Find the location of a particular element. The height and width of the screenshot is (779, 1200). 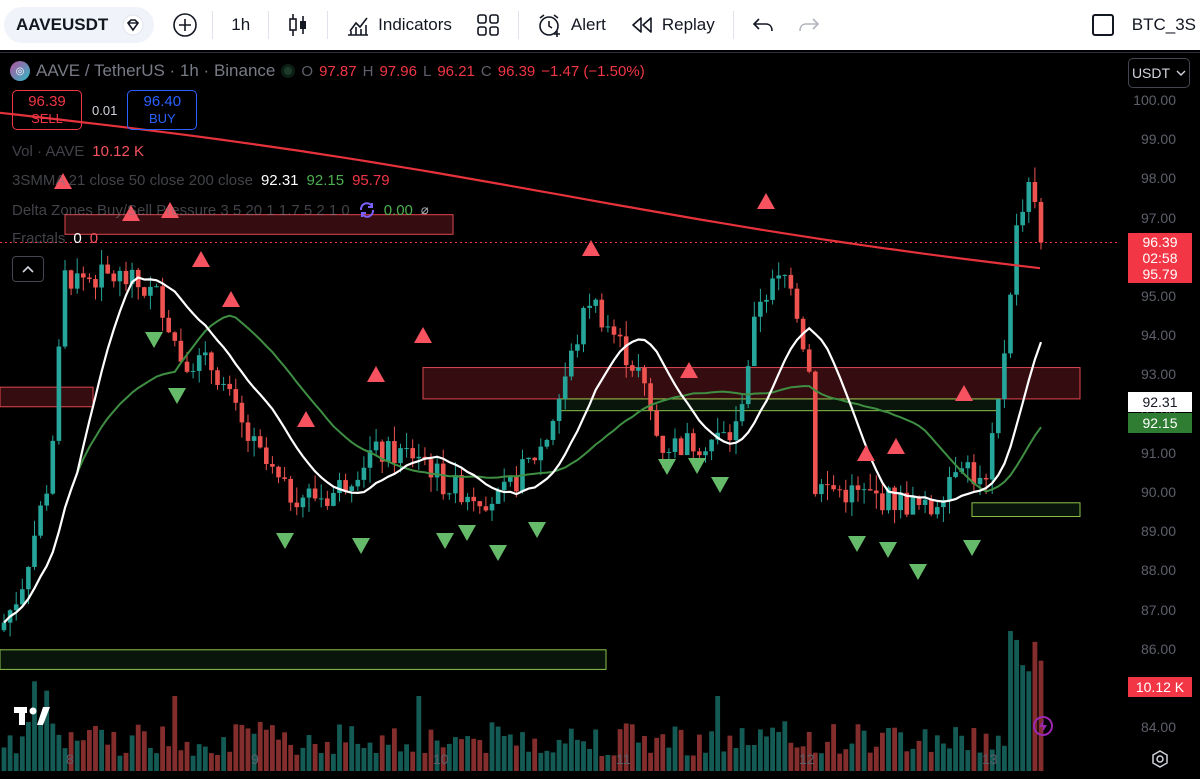

chart-type-button is located at coordinates (298, 25).